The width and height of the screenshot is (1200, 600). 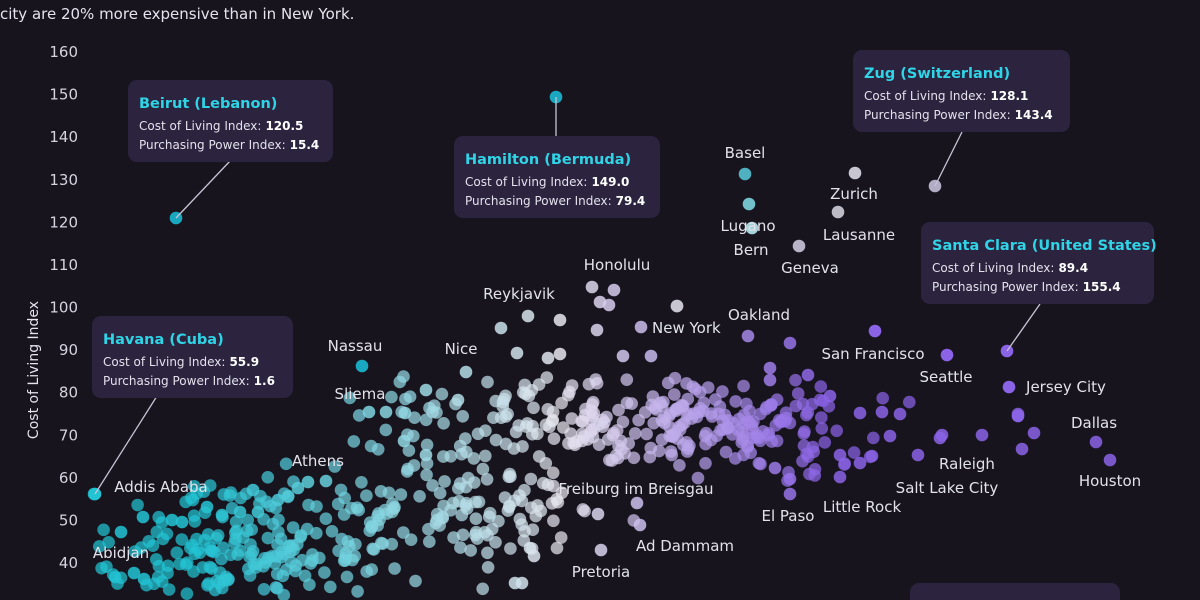 What do you see at coordinates (759, 315) in the screenshot?
I see `city-label-oakland: Oakland` at bounding box center [759, 315].